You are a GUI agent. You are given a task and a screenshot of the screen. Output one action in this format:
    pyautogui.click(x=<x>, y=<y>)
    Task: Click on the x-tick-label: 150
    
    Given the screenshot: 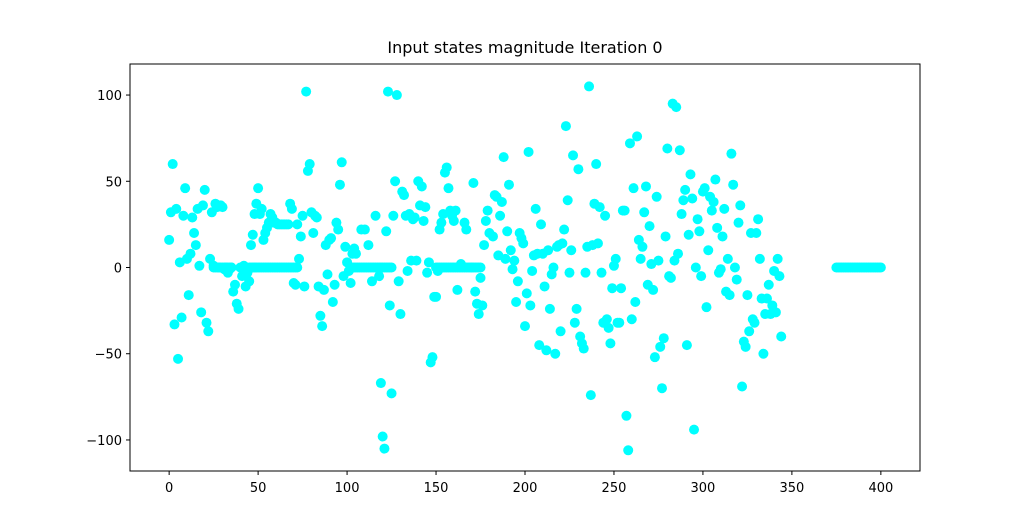 What is the action you would take?
    pyautogui.click(x=436, y=488)
    